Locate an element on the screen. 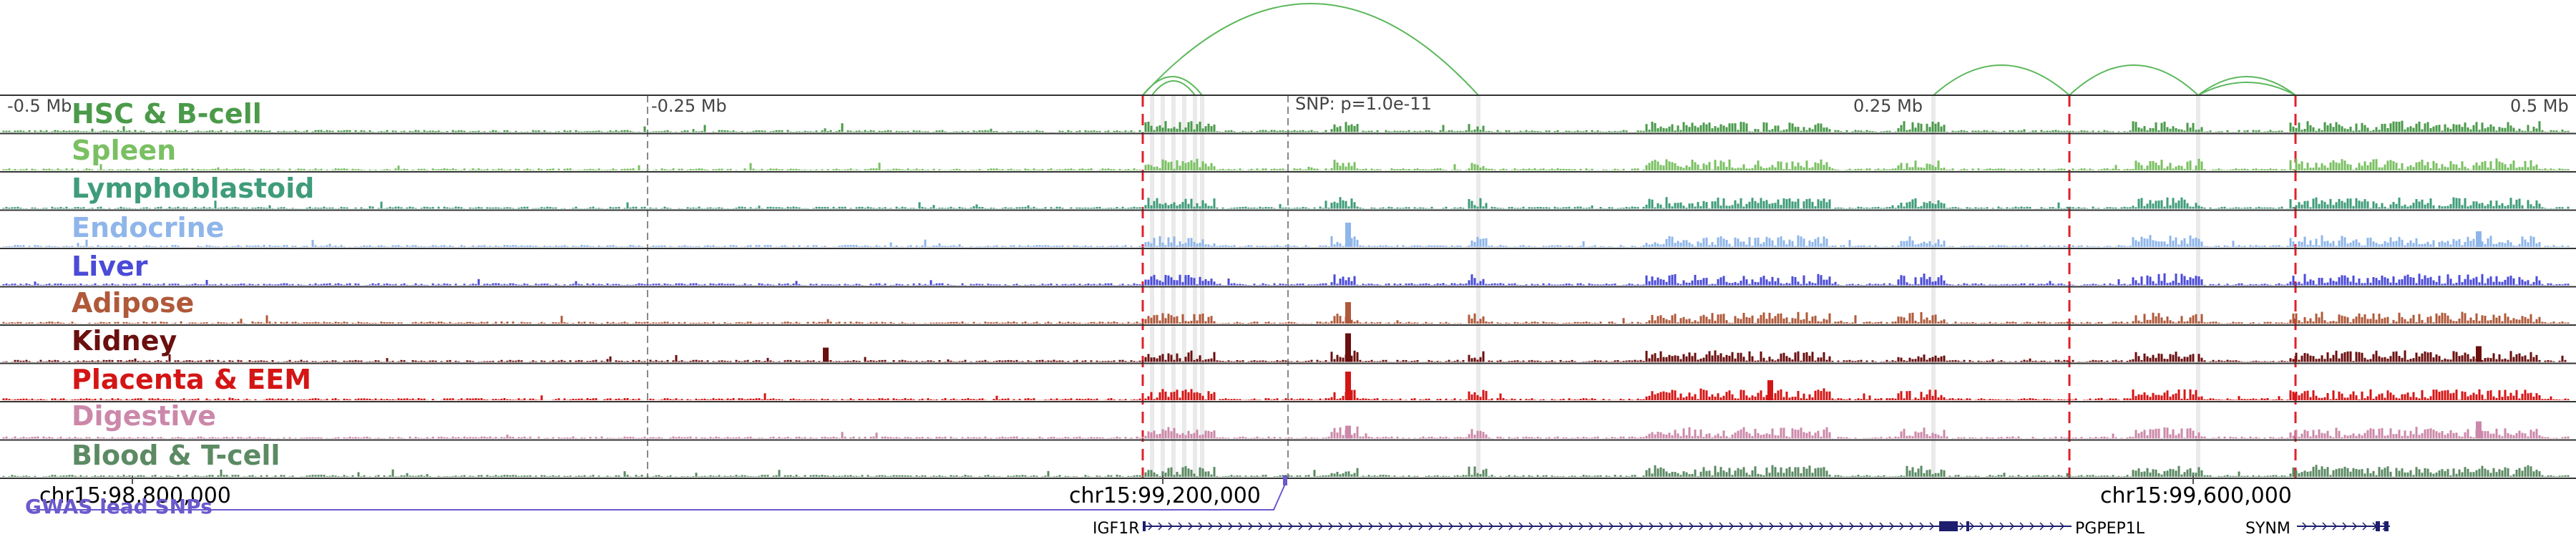 The height and width of the screenshot is (537, 2576). track-label-kidney: Kidney is located at coordinates (124, 341).